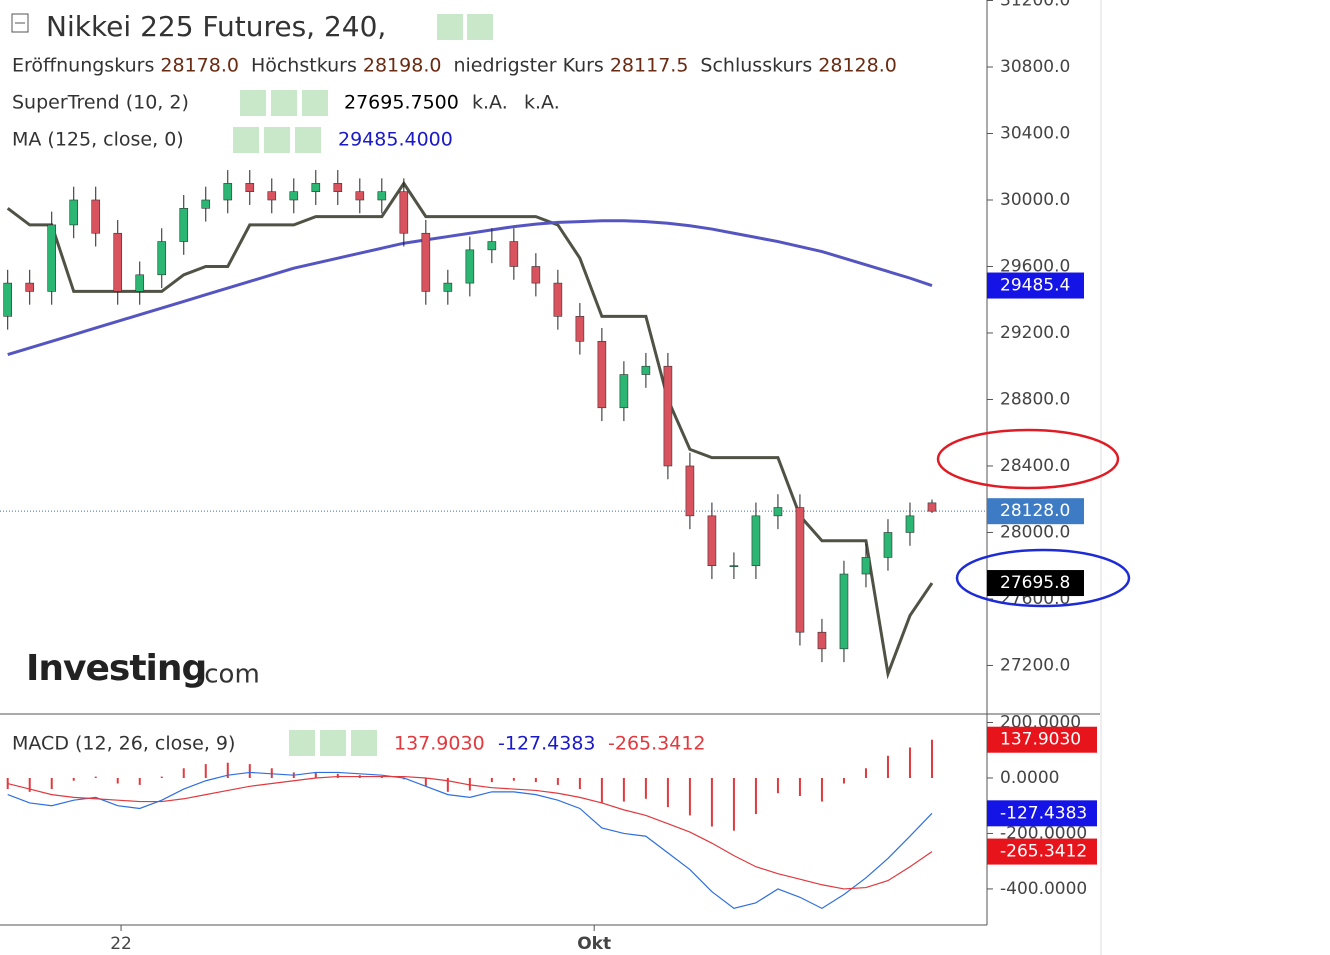 The width and height of the screenshot is (1330, 955). I want to click on indicator-name: MACD (12, 26, close, 9), so click(123, 744).